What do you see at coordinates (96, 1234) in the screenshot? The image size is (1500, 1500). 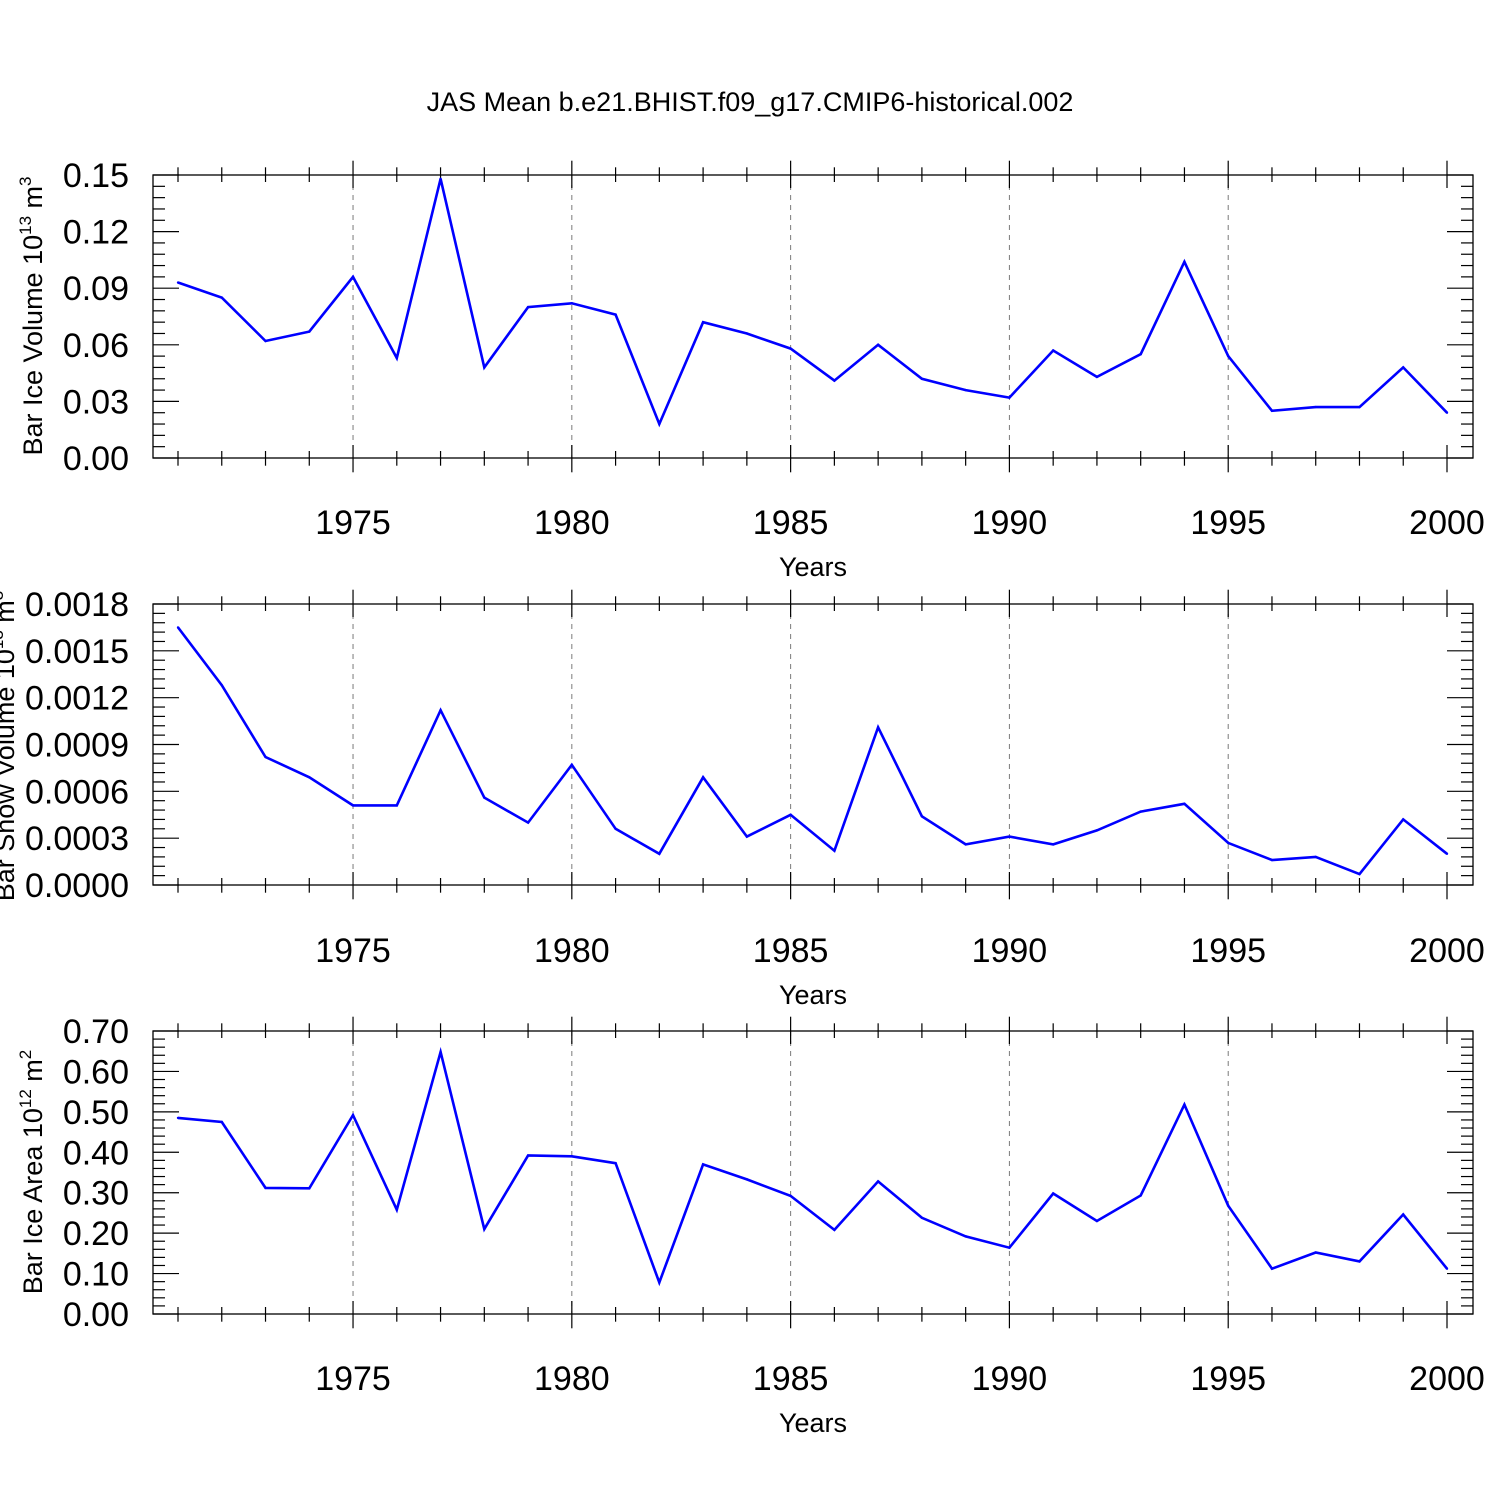 I see `y-tick-label: 0.20` at bounding box center [96, 1234].